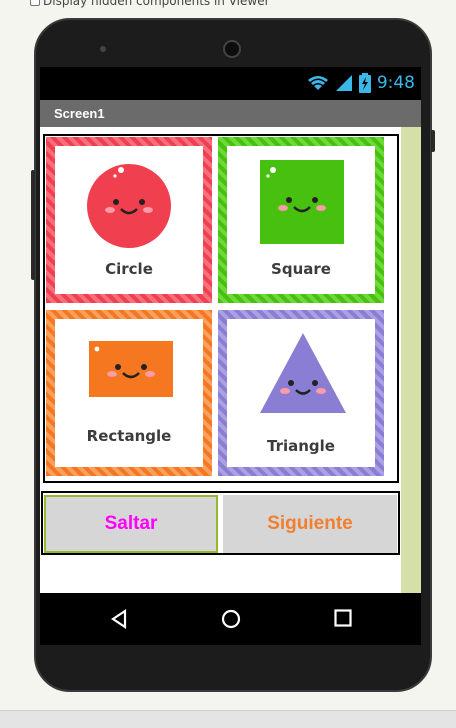 This screenshot has height=728, width=456. Describe the element at coordinates (131, 369) in the screenshot. I see `rectangle-shape-icon` at that location.